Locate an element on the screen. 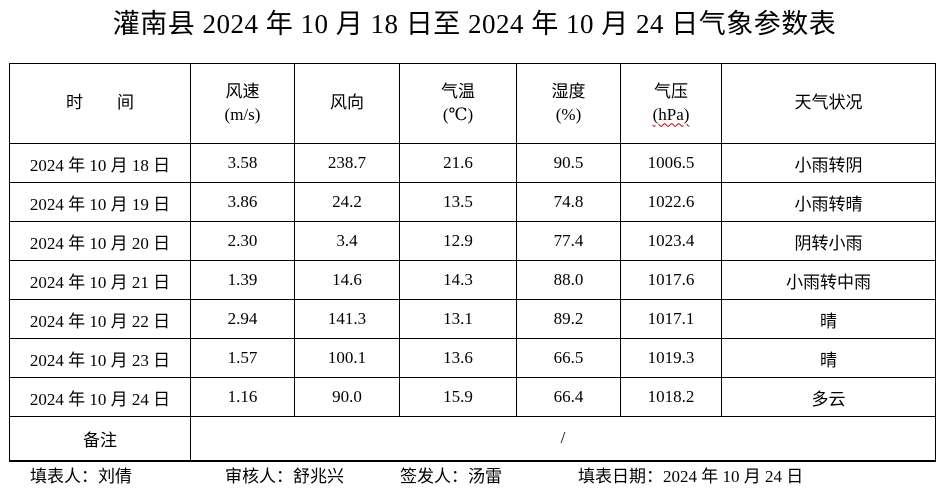 This screenshot has width=949, height=501. cell-temperature: 15.9 is located at coordinates (458, 397).